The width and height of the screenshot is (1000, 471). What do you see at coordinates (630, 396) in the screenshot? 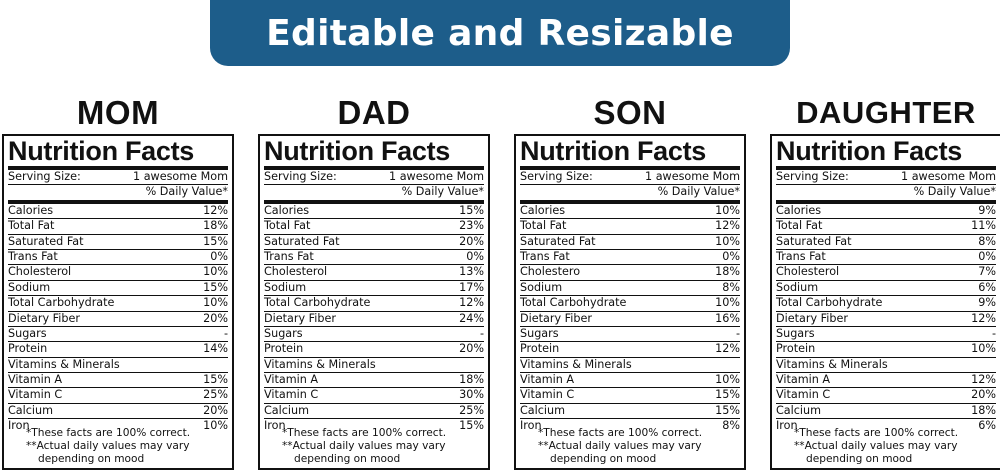
I see `vitamin-row: Vitamin C 15%` at bounding box center [630, 396].